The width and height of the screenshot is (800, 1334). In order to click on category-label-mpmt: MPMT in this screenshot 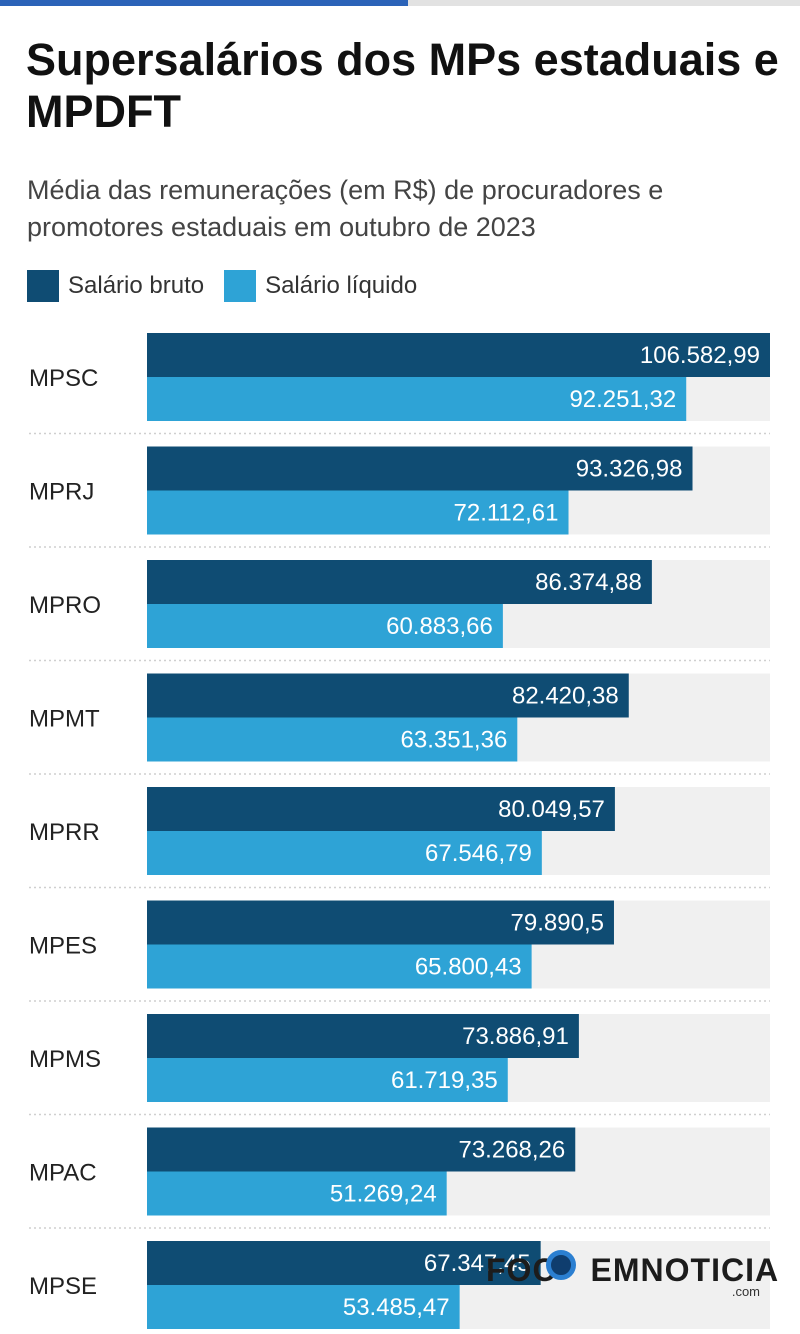, I will do `click(64, 719)`.